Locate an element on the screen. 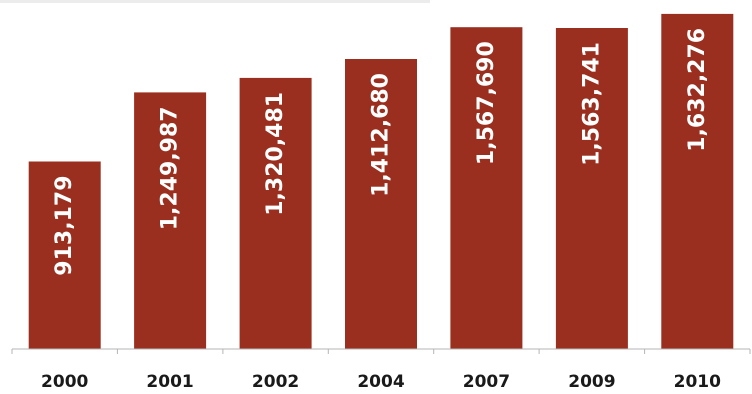 The height and width of the screenshot is (394, 752). bar-2000 is located at coordinates (64, 255).